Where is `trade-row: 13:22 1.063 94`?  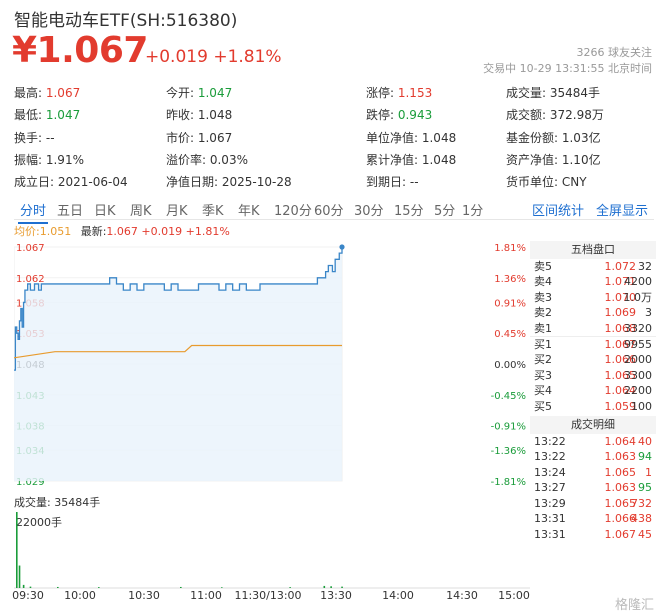
trade-row: 13:22 1.063 94 is located at coordinates (593, 457).